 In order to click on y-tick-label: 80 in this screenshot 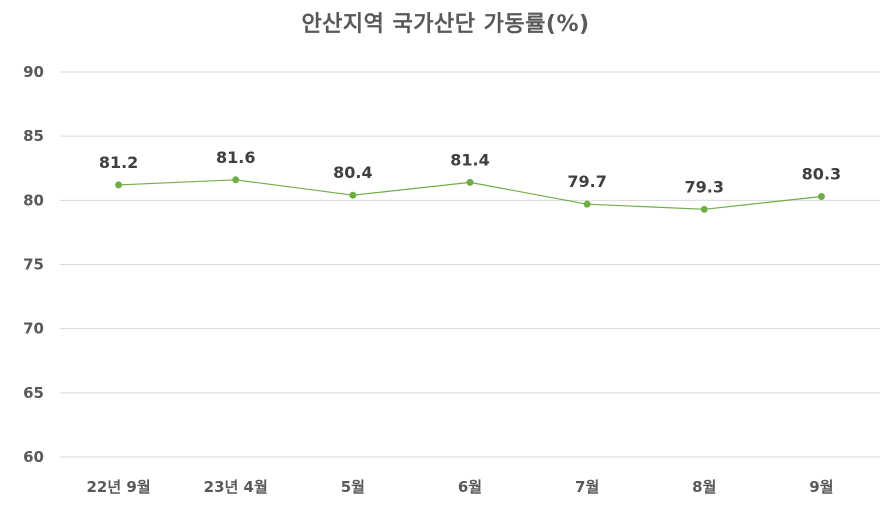, I will do `click(33, 200)`.